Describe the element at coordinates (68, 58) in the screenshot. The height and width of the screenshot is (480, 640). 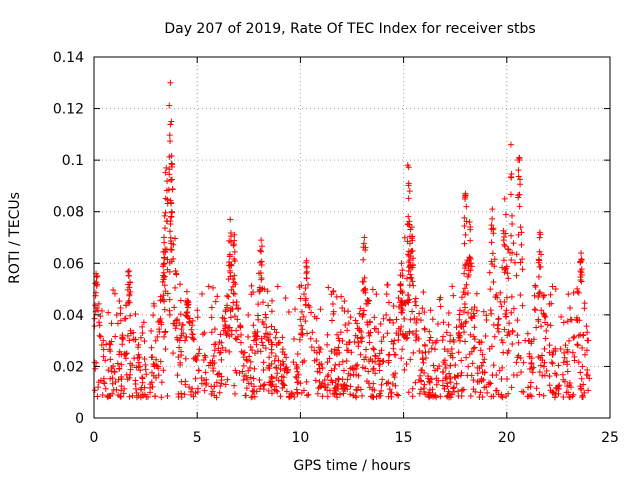
I see `y-tick-label: 0.14` at that location.